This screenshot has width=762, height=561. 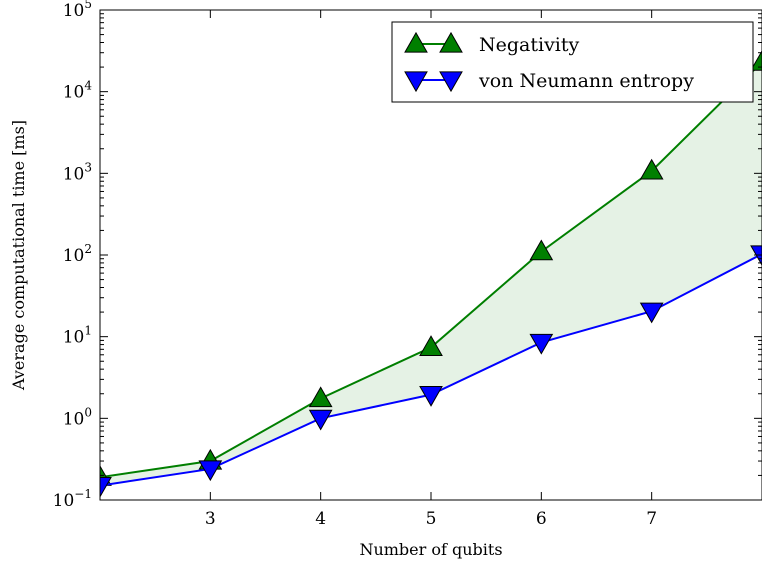 What do you see at coordinates (77, 417) in the screenshot?
I see `y-tick-label: 10⁰` at bounding box center [77, 417].